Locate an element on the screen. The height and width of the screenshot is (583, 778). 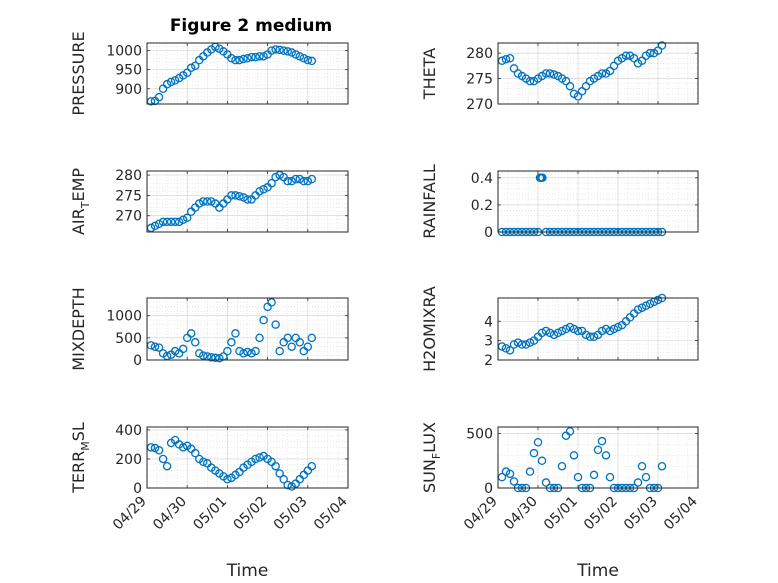
y-tick-label: 275 is located at coordinates (479, 80).